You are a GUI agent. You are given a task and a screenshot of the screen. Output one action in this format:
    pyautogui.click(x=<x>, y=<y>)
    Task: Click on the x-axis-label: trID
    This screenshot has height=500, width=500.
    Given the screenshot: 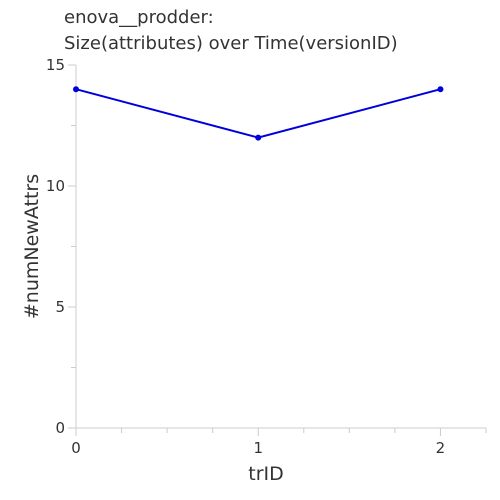 What is the action you would take?
    pyautogui.click(x=266, y=474)
    